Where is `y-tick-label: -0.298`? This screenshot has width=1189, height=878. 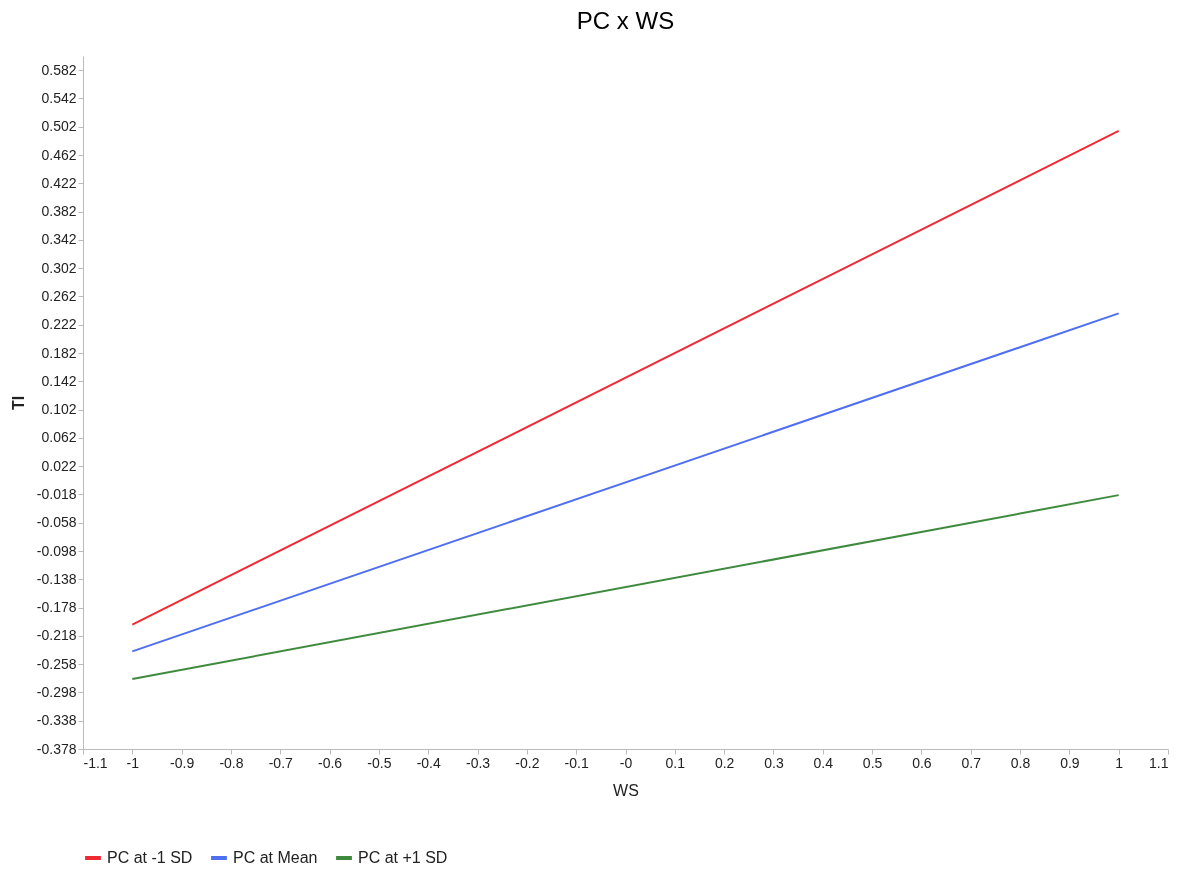
y-tick-label: -0.298 is located at coordinates (56, 691).